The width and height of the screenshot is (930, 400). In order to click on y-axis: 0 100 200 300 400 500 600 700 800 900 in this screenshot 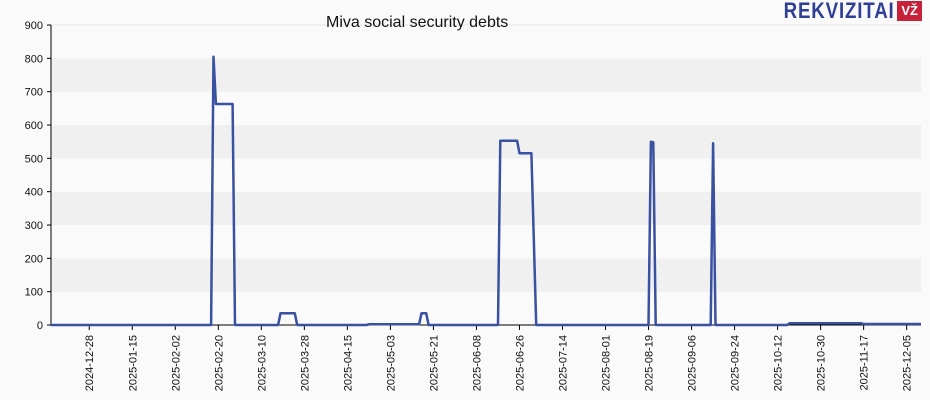, I will do `click(38, 176)`.